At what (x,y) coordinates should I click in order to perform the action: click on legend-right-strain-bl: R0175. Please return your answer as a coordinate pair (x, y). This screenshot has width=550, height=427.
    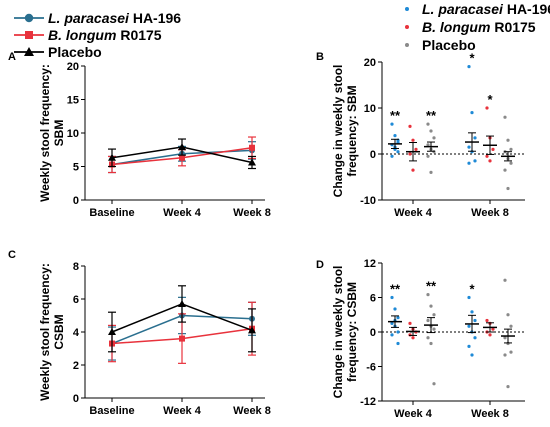
    Looking at the image, I should click on (512, 27).